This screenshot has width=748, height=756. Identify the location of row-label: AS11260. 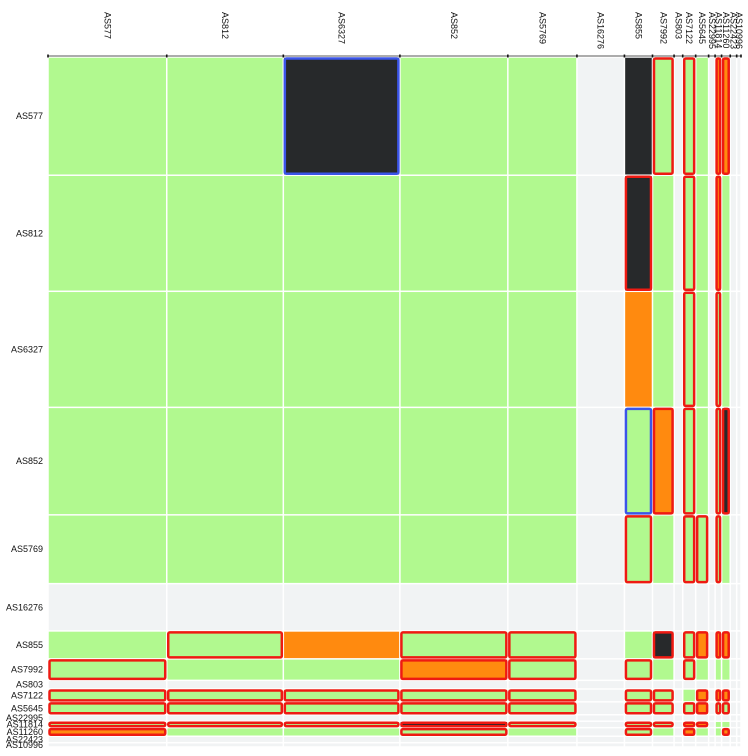
(25, 732).